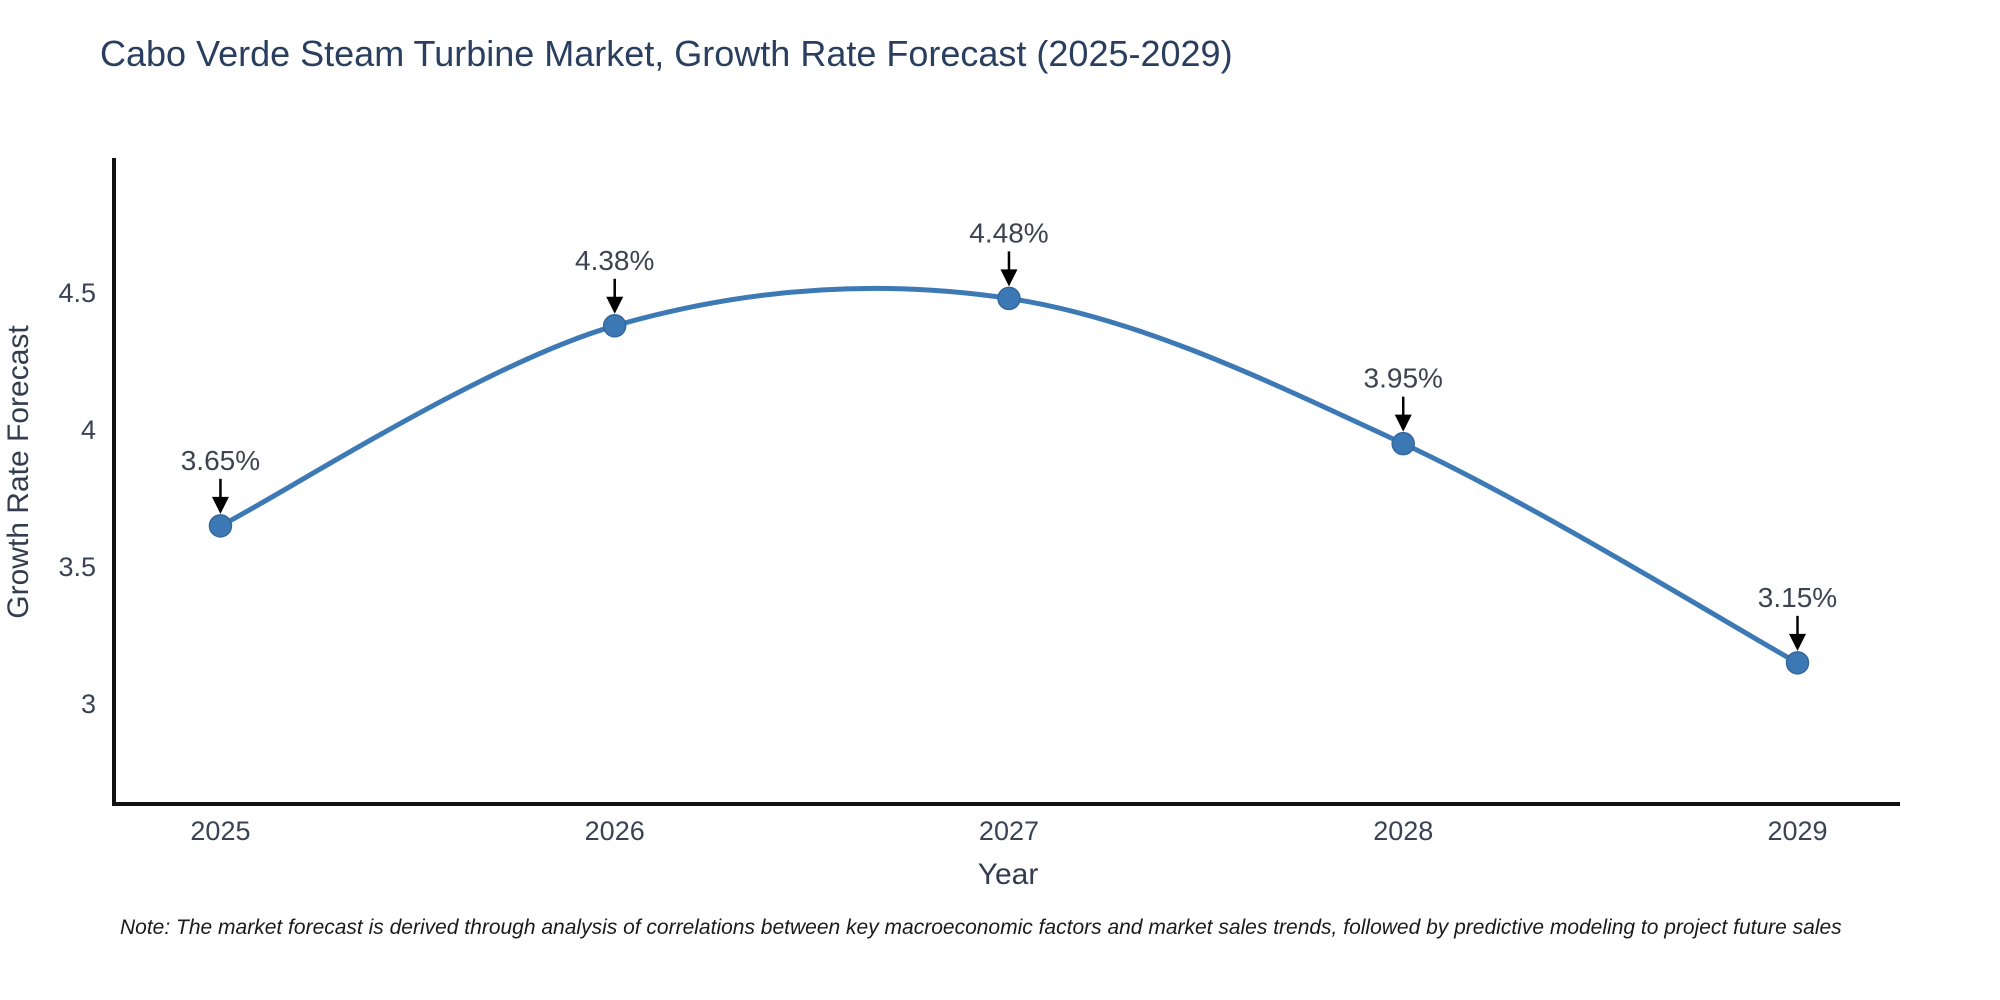 The image size is (2000, 1000). I want to click on point-value-label: 3.15%, so click(1797, 597).